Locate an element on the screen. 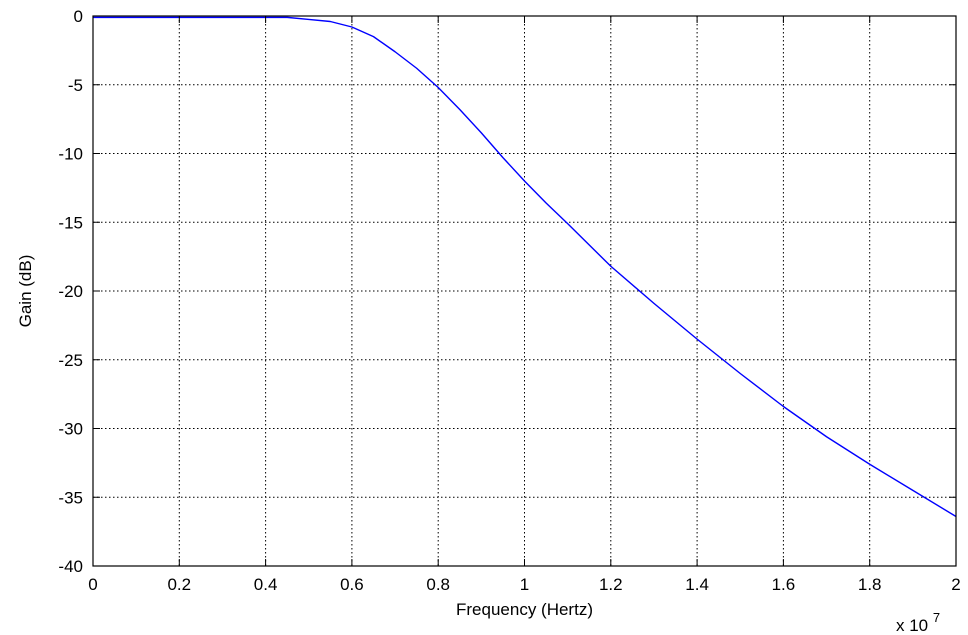 Image resolution: width=968 pixels, height=635 pixels. y-tick-label: -25 is located at coordinates (70, 360).